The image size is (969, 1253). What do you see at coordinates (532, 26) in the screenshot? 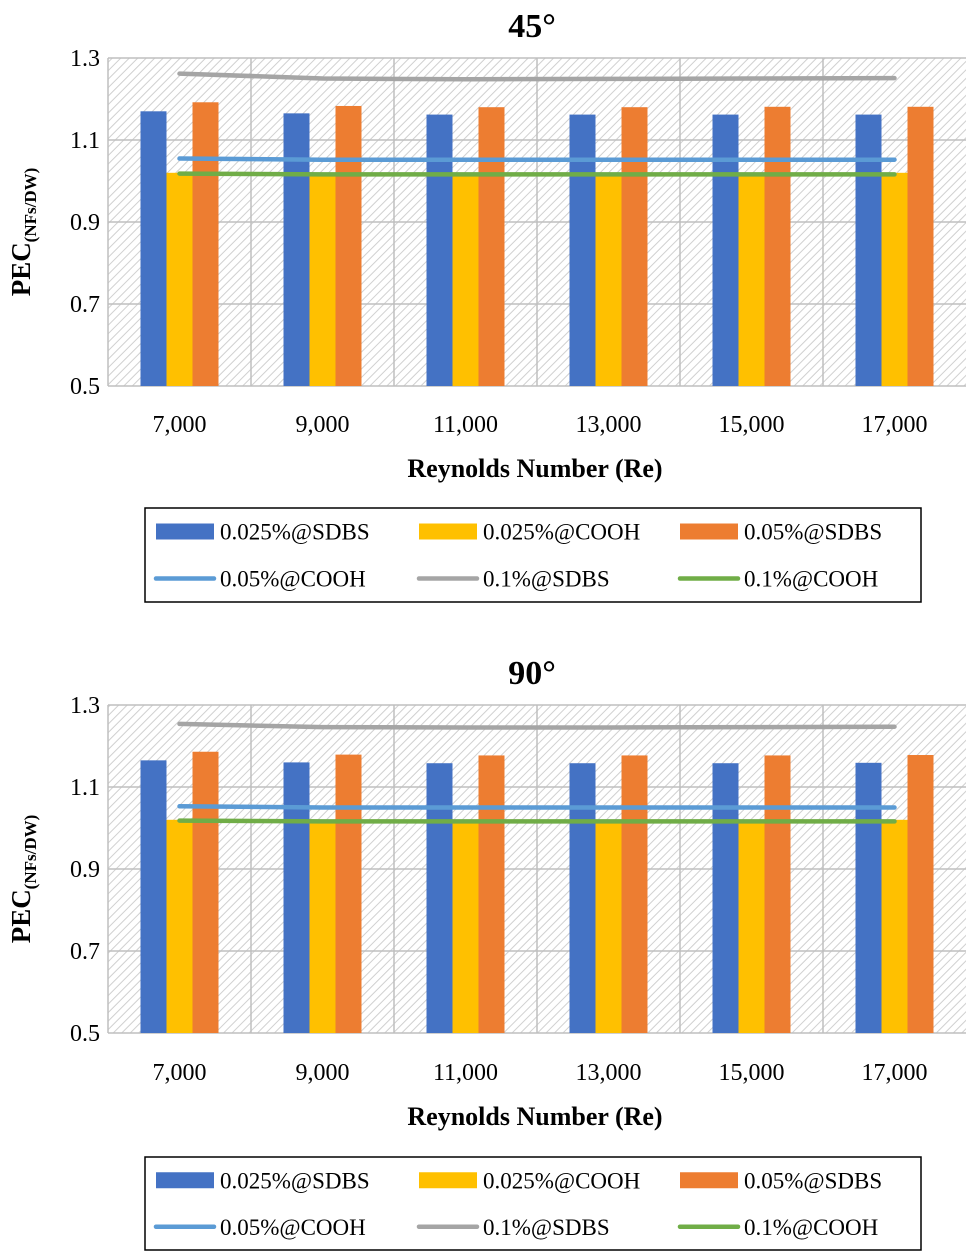
I see `chart-title: 45°` at bounding box center [532, 26].